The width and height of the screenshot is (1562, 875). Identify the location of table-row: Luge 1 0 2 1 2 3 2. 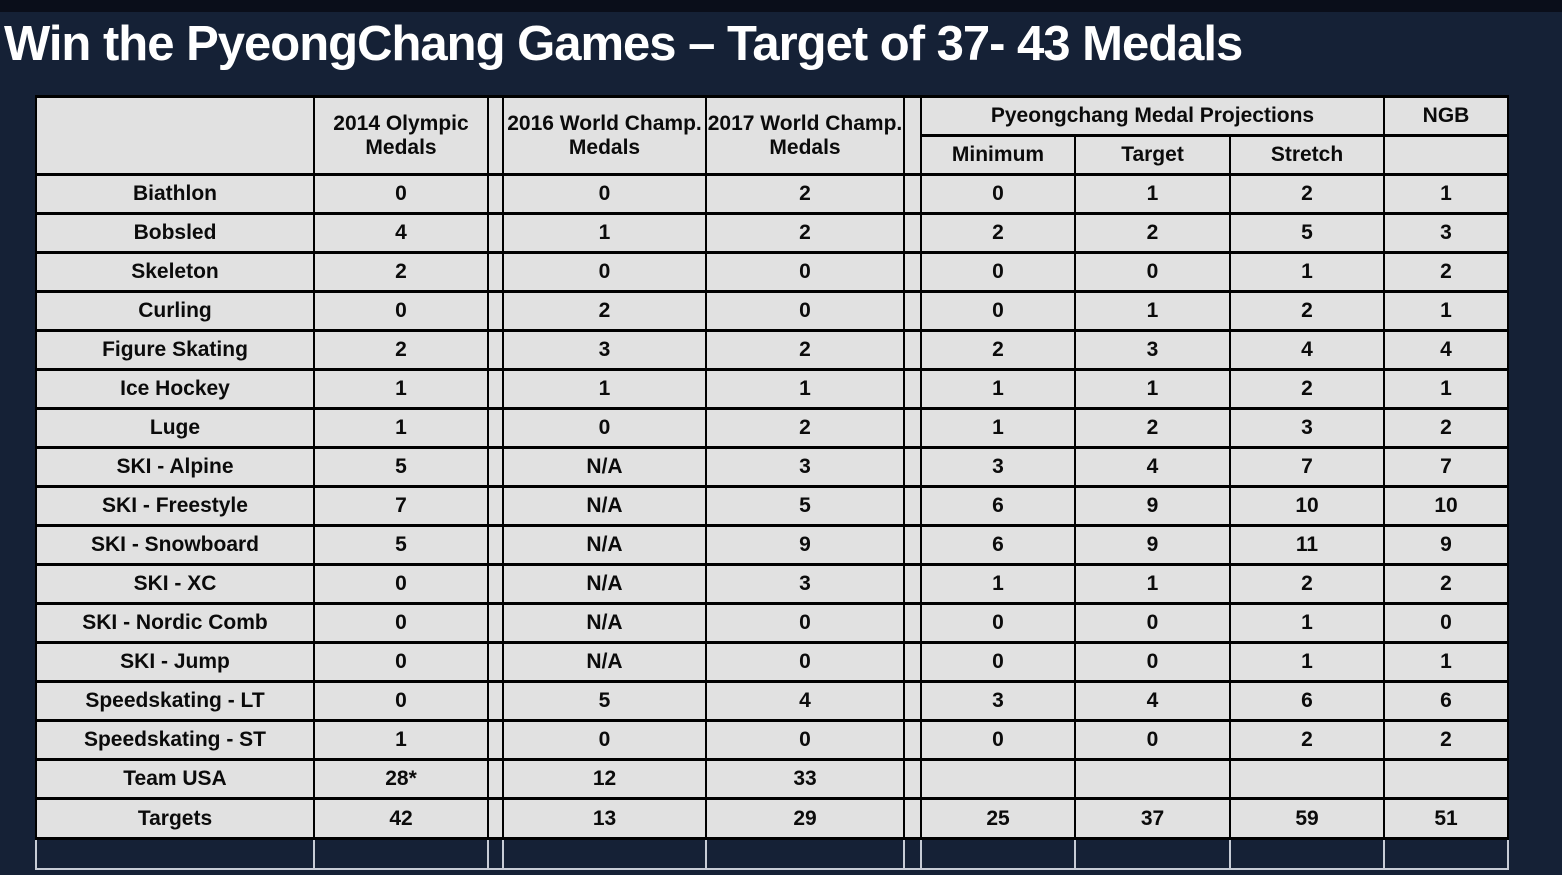
(772, 428).